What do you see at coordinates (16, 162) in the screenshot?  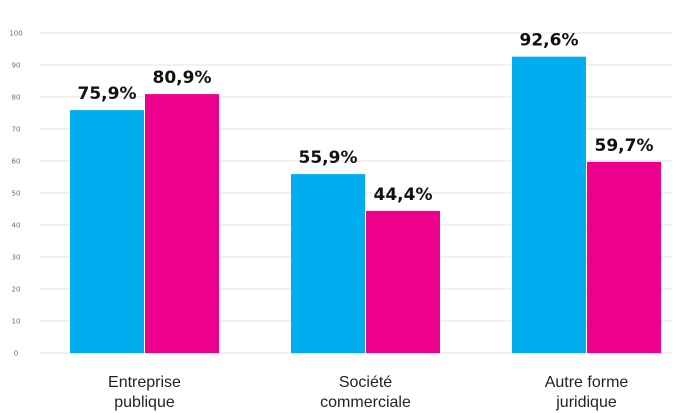 I see `y-tick-label: 60` at bounding box center [16, 162].